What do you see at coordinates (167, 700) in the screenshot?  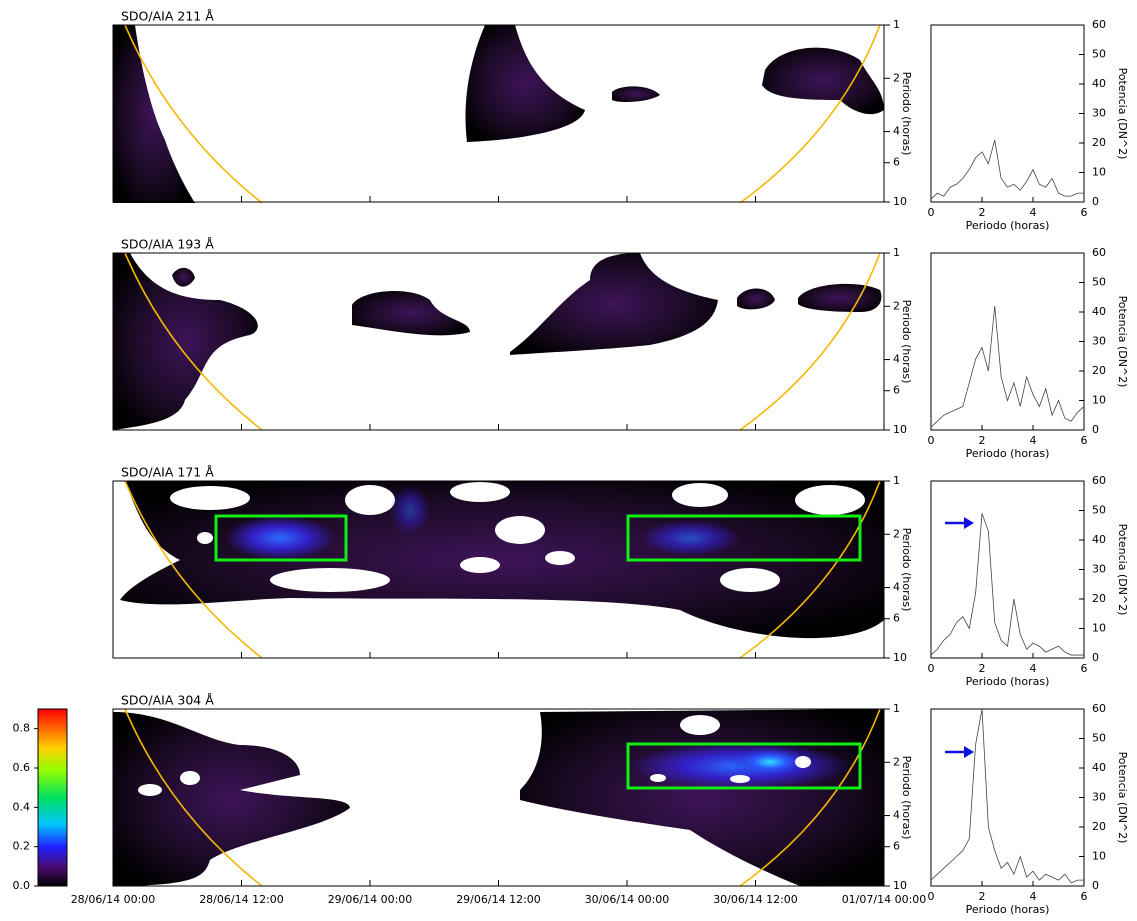 I see `panel-title: SDO/AIA 304 Å` at bounding box center [167, 700].